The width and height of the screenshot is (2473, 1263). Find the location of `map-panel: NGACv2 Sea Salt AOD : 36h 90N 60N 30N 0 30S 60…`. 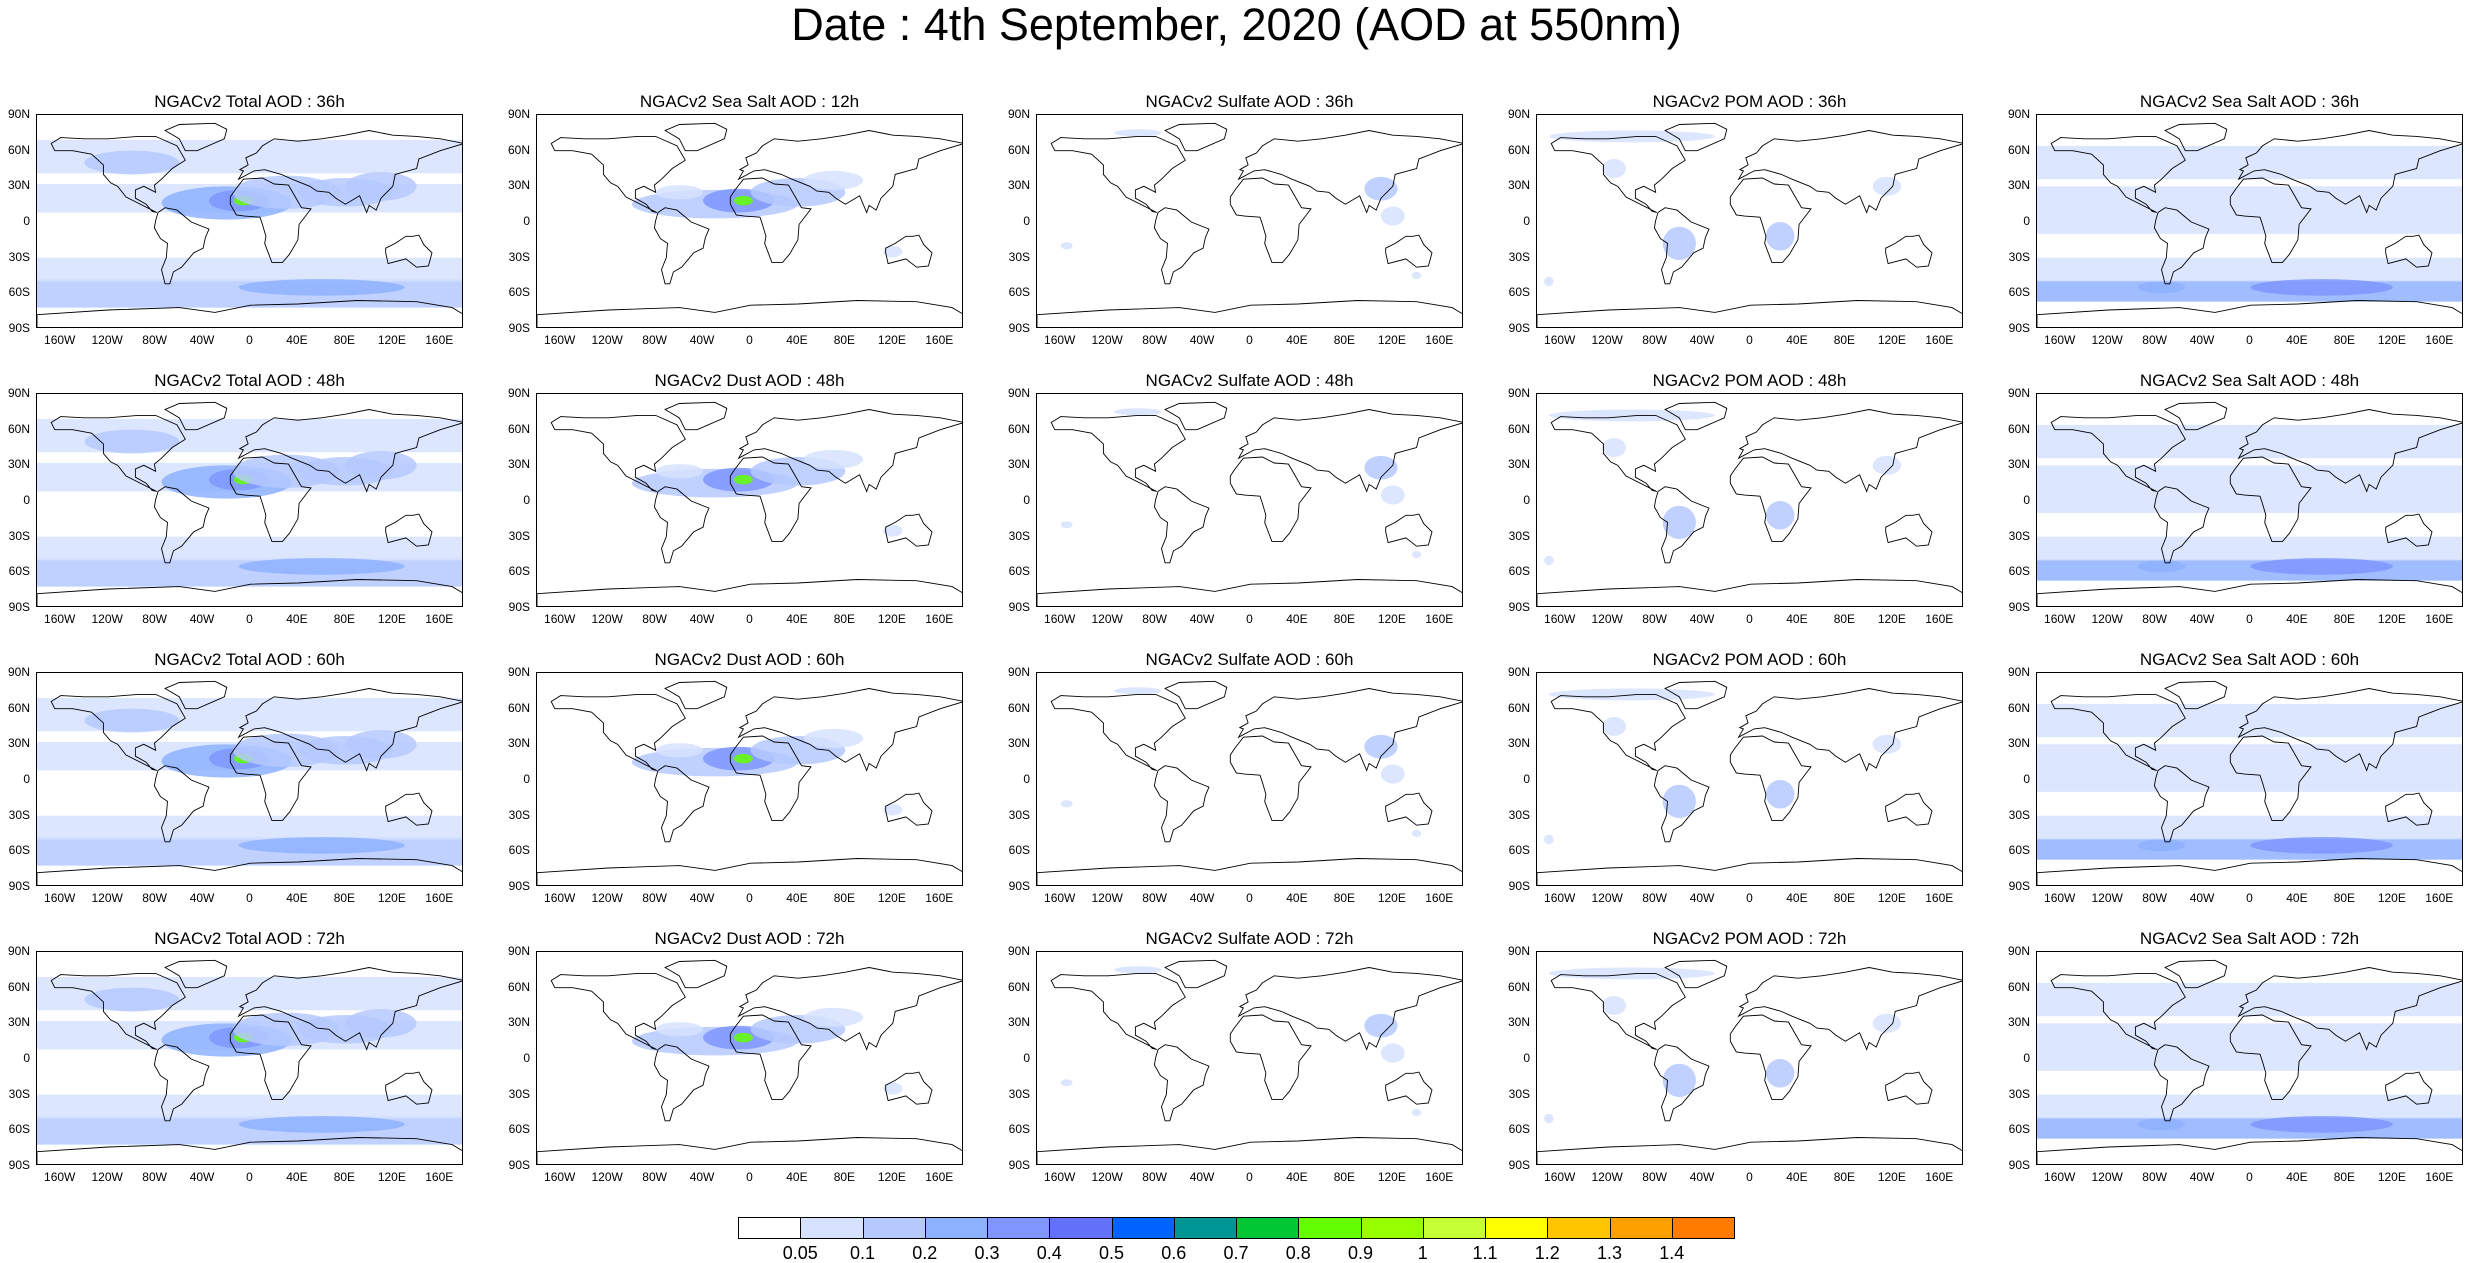

map-panel: NGACv2 Sea Salt AOD : 36h 90N 60N 30N 0 30S 60… is located at coordinates (2231, 219).